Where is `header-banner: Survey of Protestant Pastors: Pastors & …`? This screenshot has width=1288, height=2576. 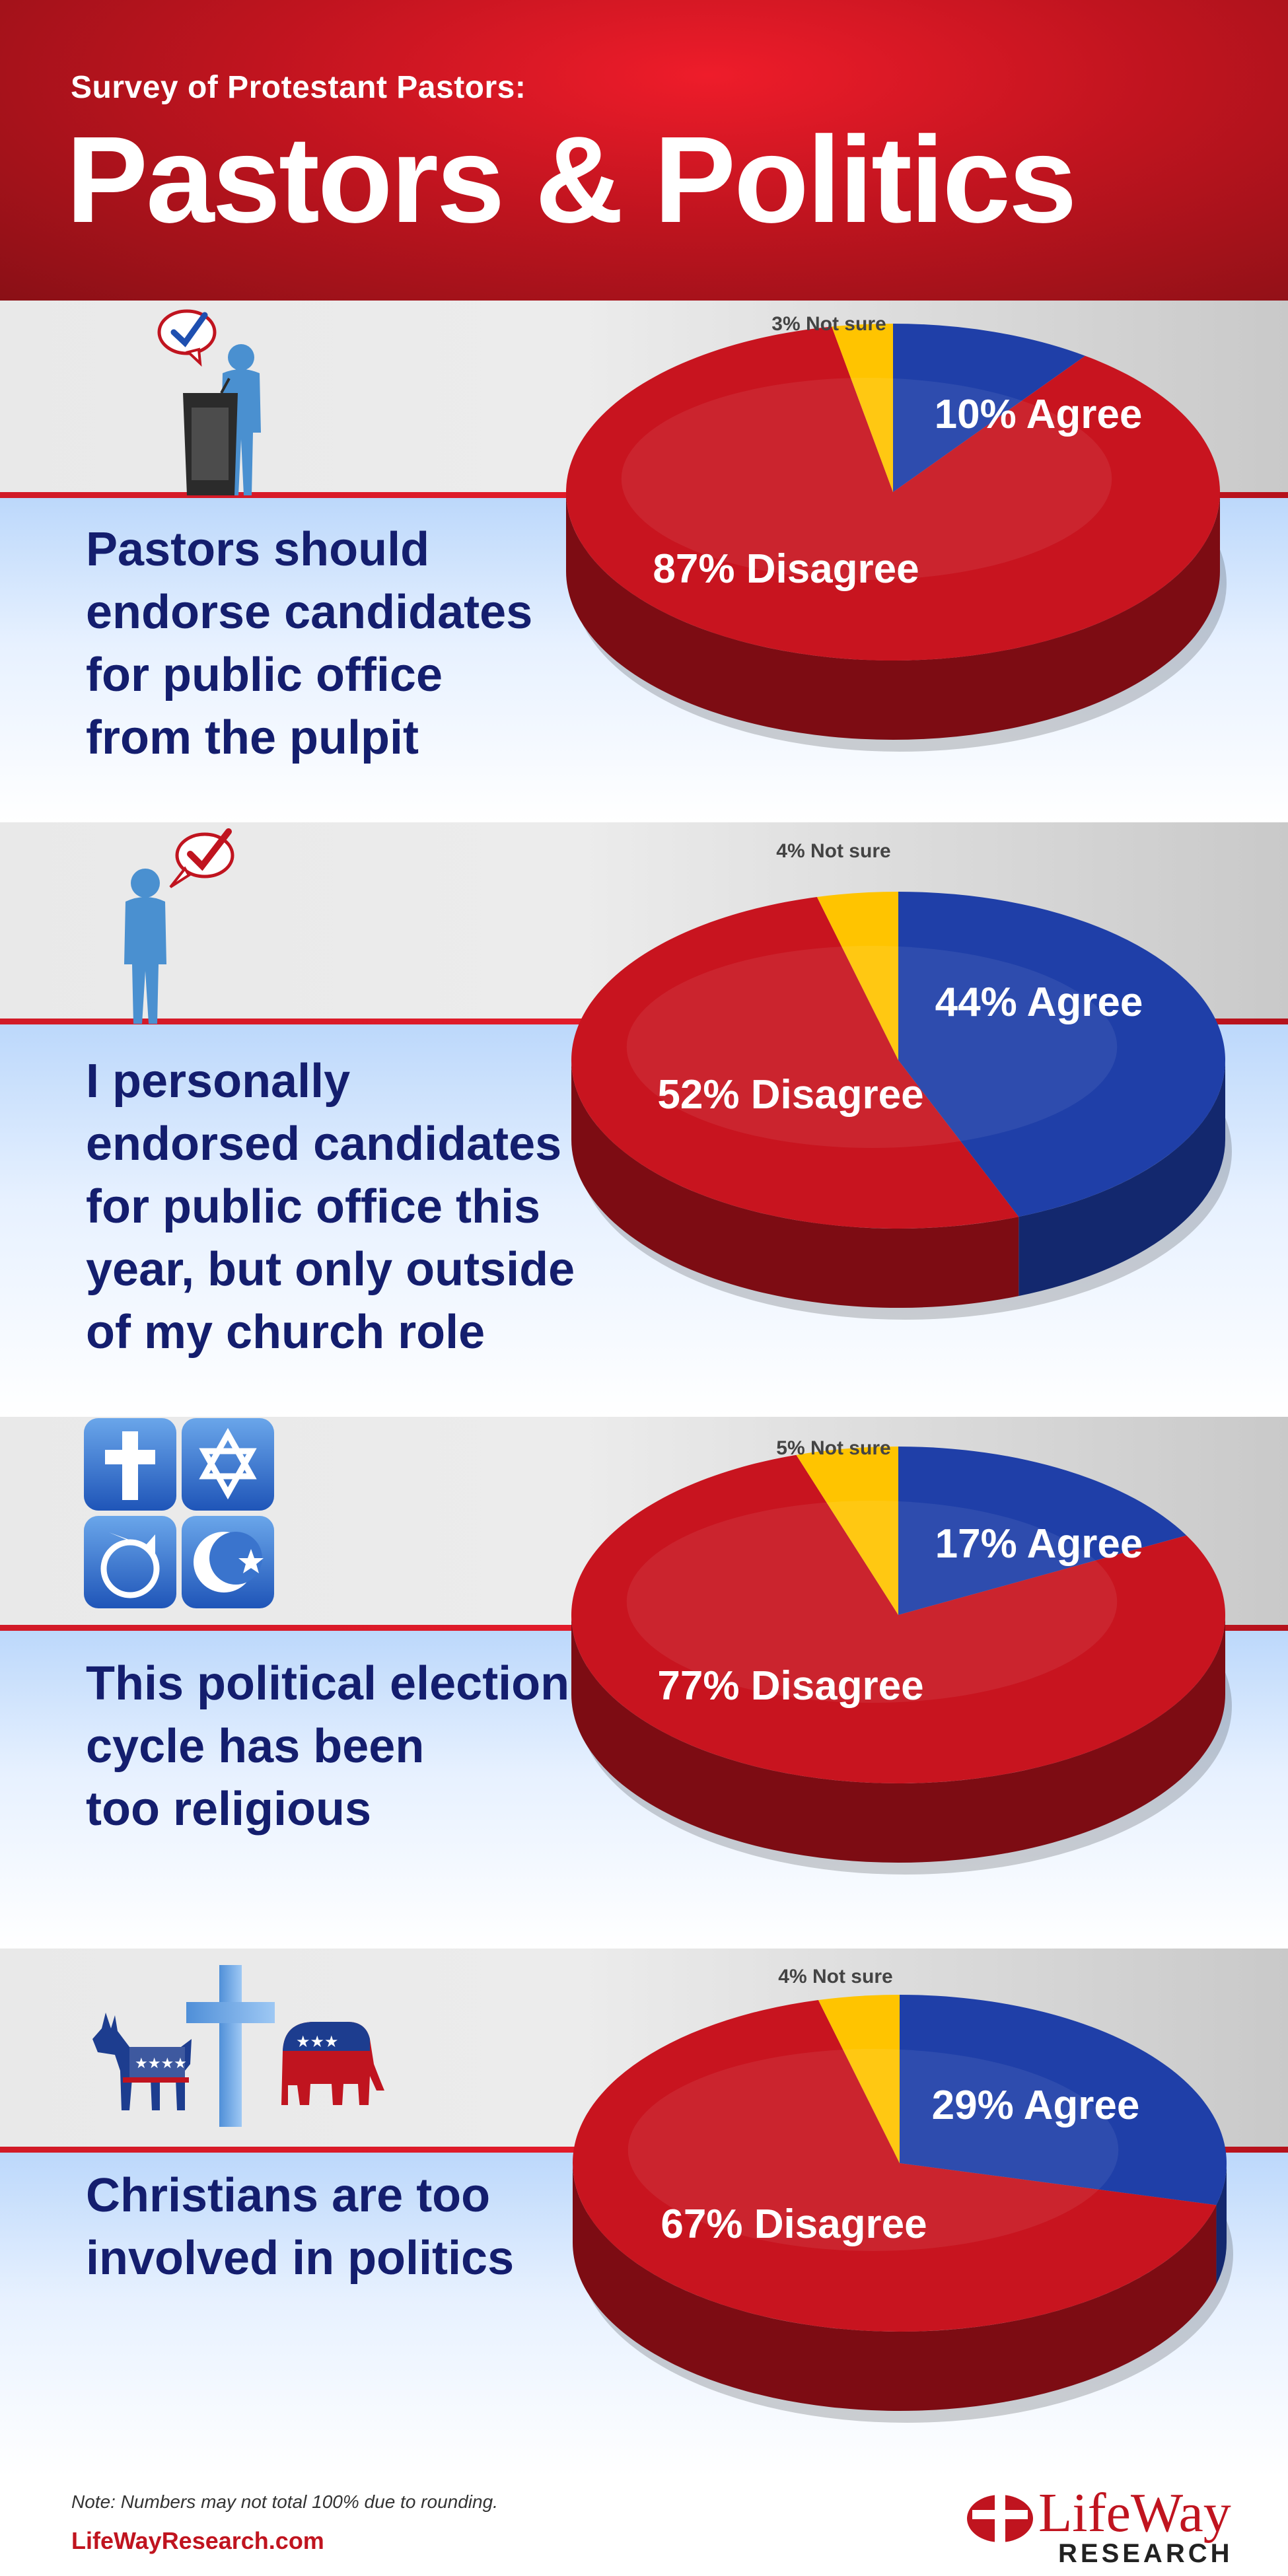
header-banner: Survey of Protestant Pastors: Pastors & … is located at coordinates (644, 150).